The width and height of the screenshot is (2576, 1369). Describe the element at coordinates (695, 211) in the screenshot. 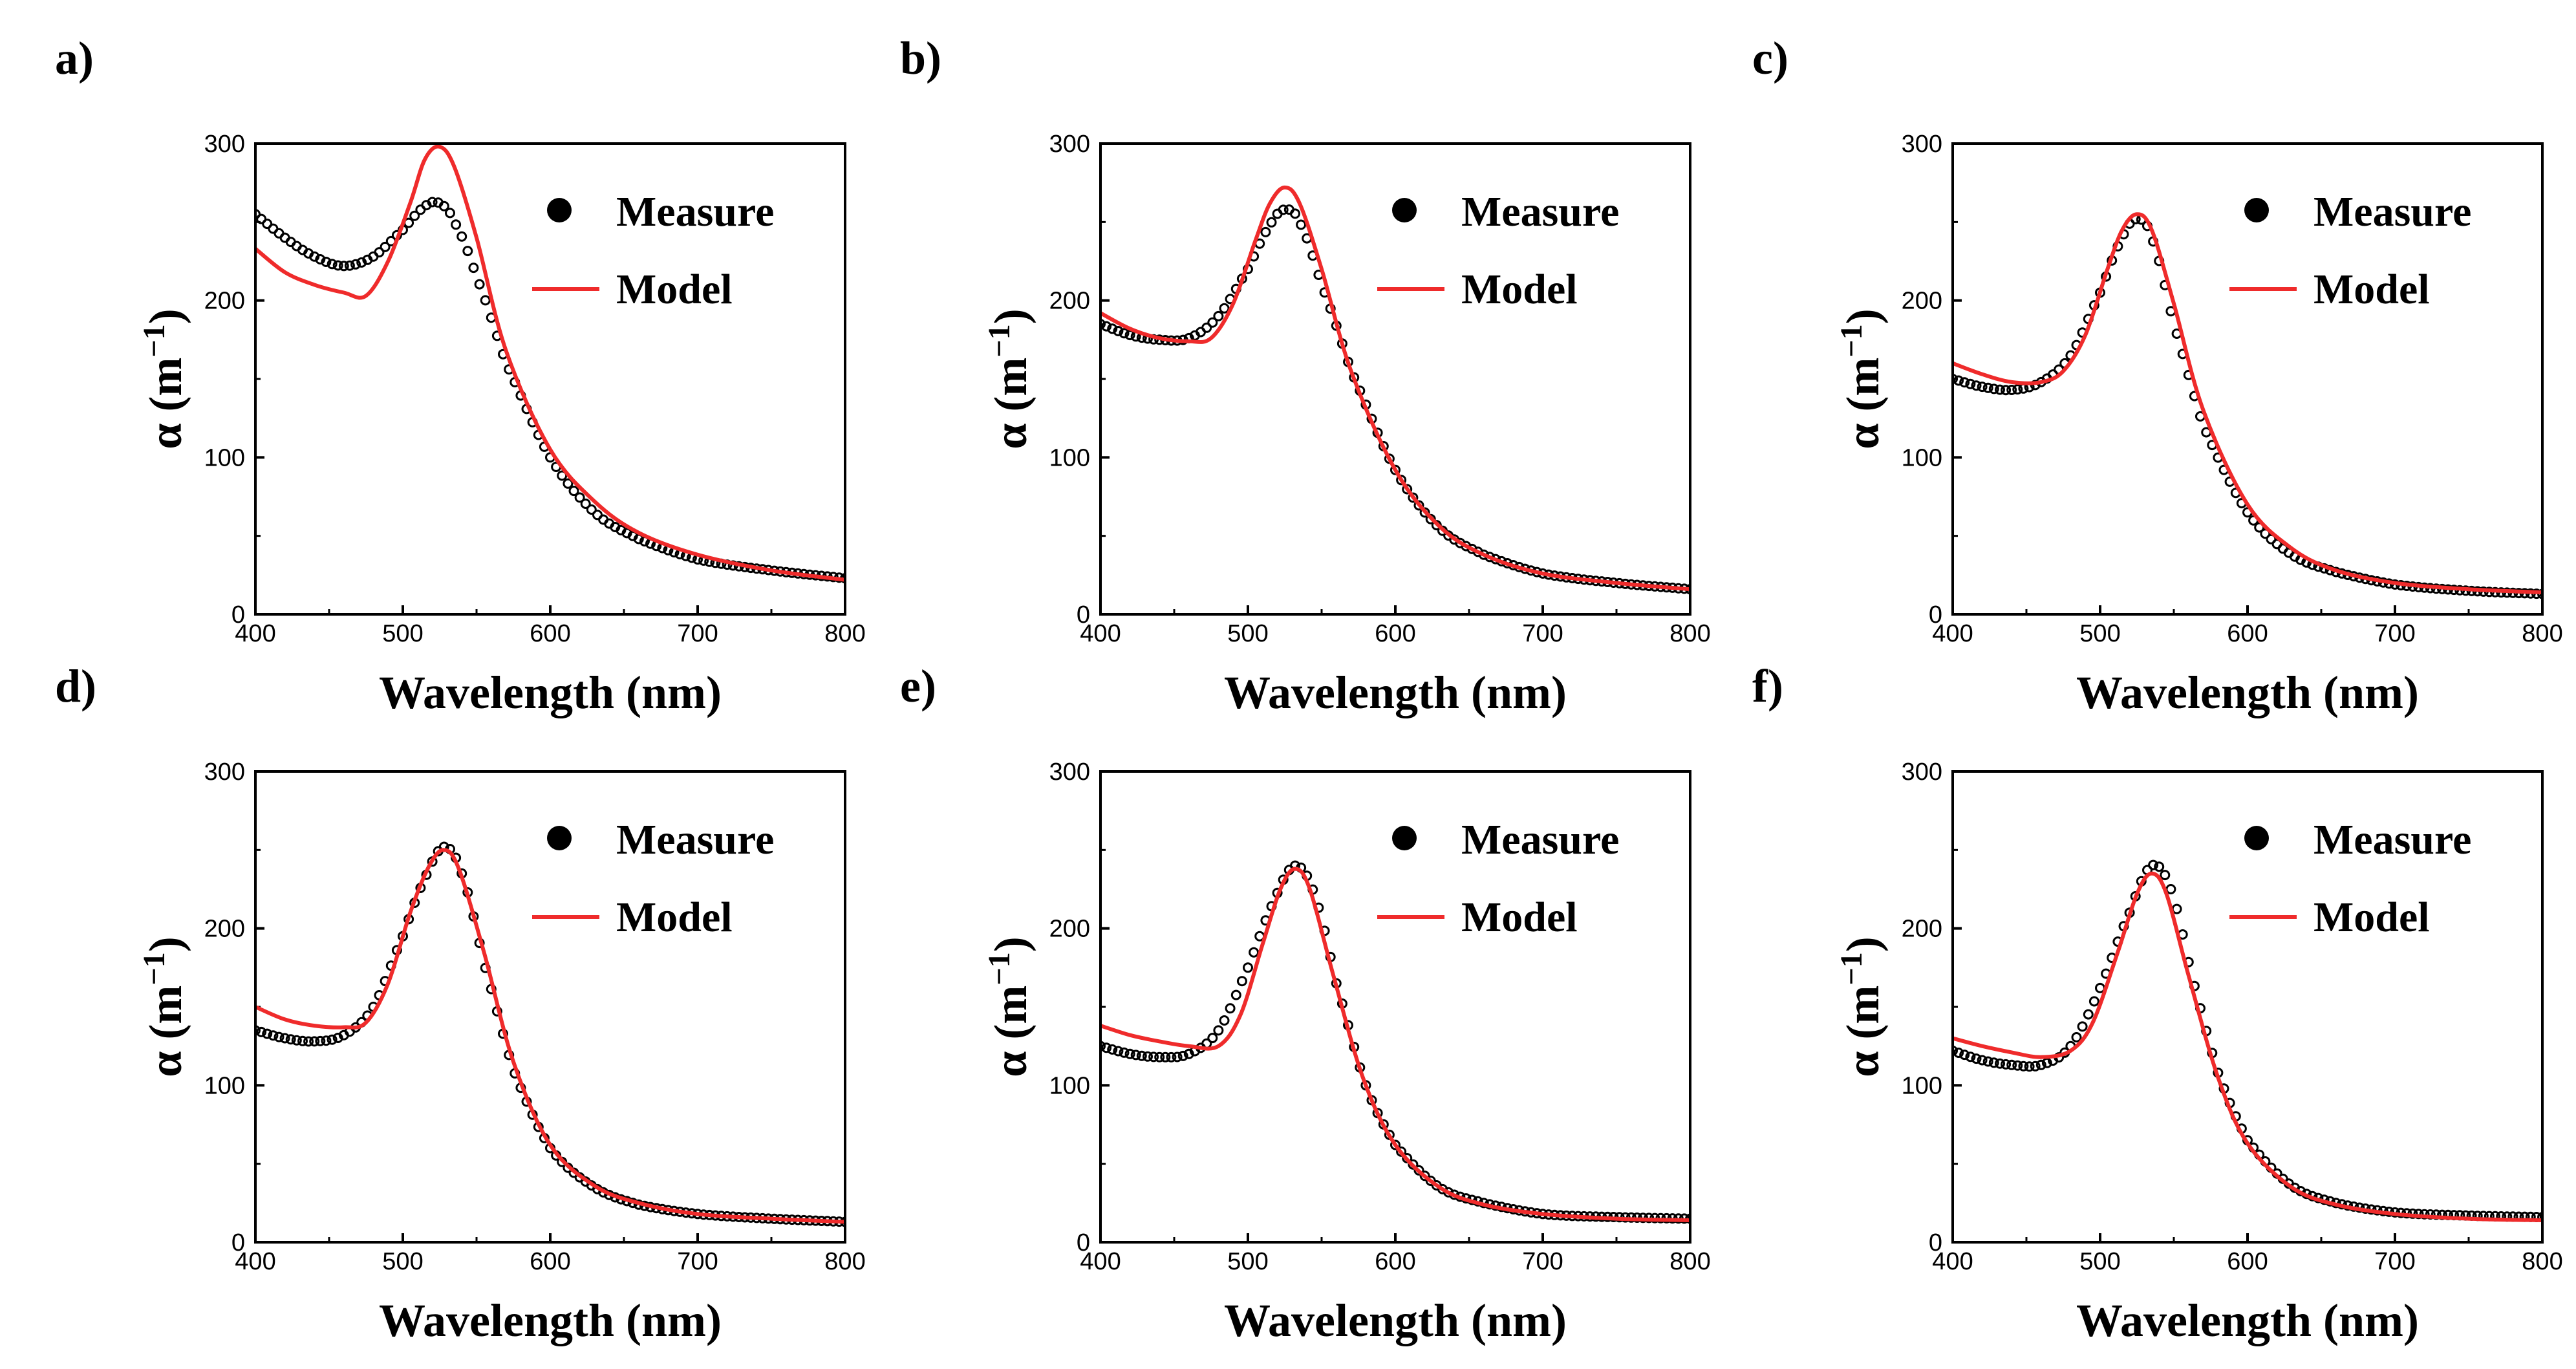

I see `legend-measure-label: Measure` at that location.